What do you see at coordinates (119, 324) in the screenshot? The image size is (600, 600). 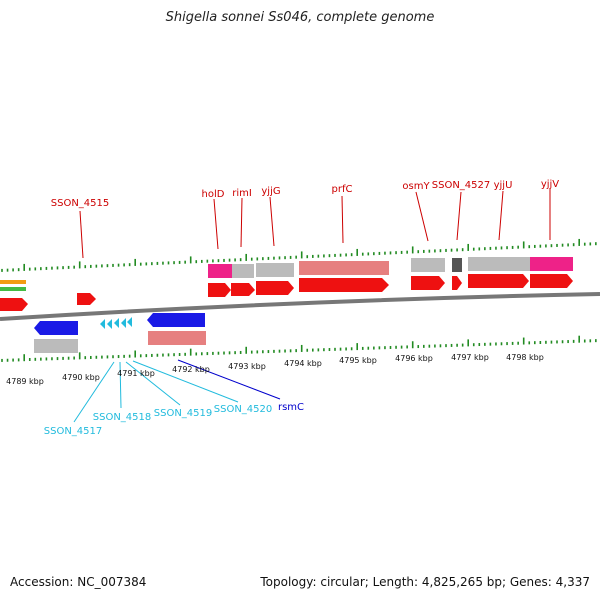 I see `reverse-cds-row` at bounding box center [119, 324].